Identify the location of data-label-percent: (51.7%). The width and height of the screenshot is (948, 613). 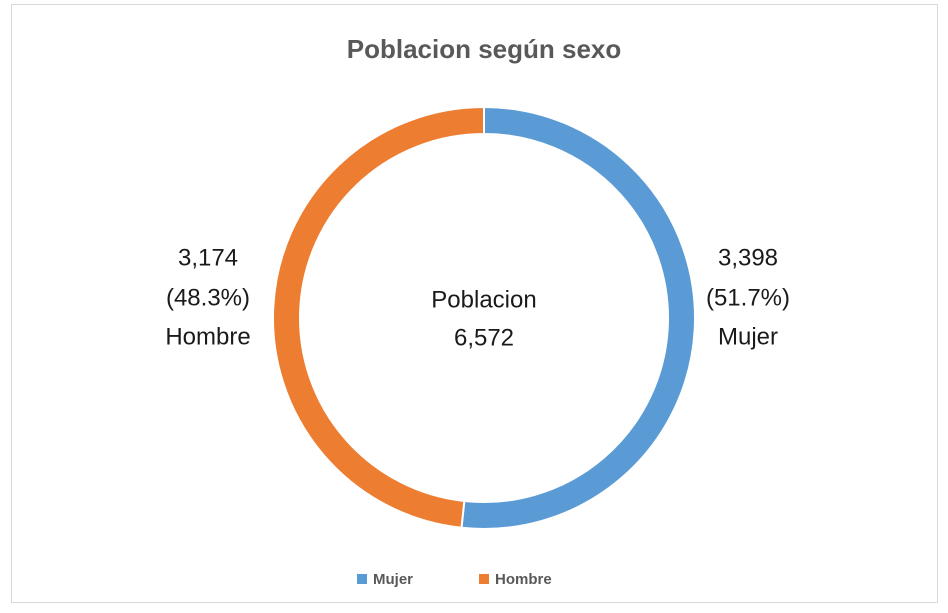
(748, 297).